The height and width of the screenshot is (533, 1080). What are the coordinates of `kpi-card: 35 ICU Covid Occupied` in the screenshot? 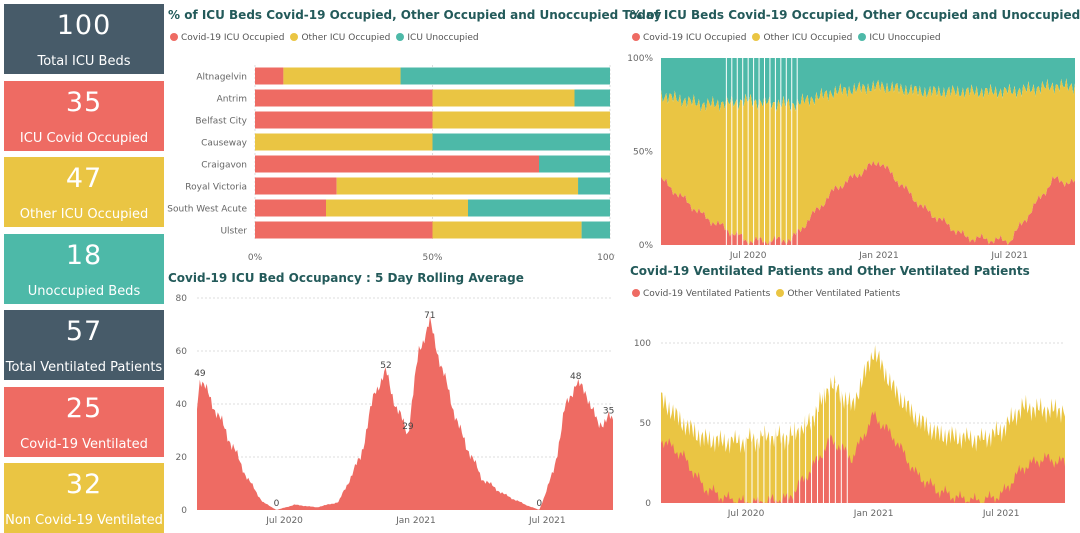 It's located at (84, 115).